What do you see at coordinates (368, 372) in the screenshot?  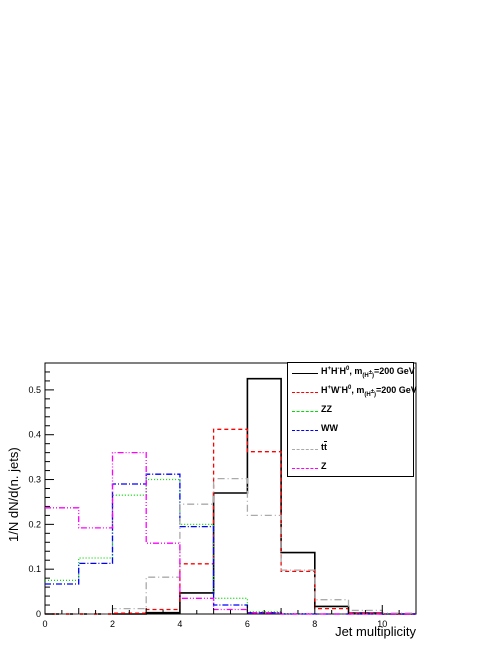 I see `legend-label: H+H-H0, m(H±)=200 GeV` at bounding box center [368, 372].